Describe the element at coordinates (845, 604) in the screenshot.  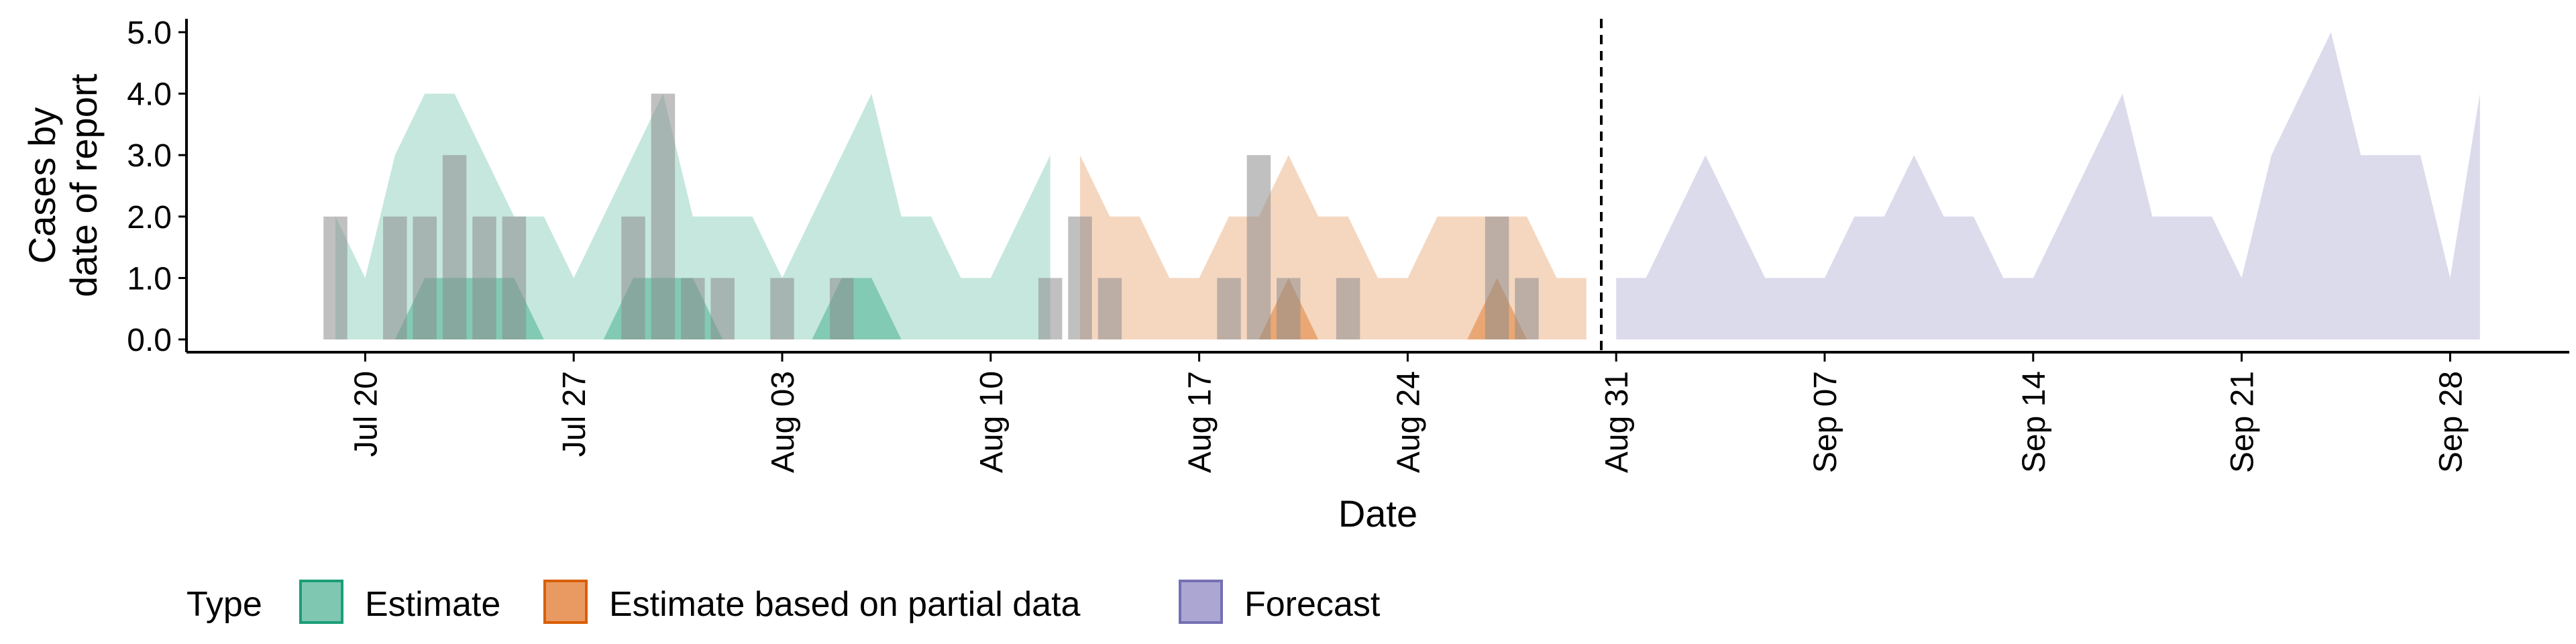
I see `legend-label-1: Estimate based on partial data` at that location.